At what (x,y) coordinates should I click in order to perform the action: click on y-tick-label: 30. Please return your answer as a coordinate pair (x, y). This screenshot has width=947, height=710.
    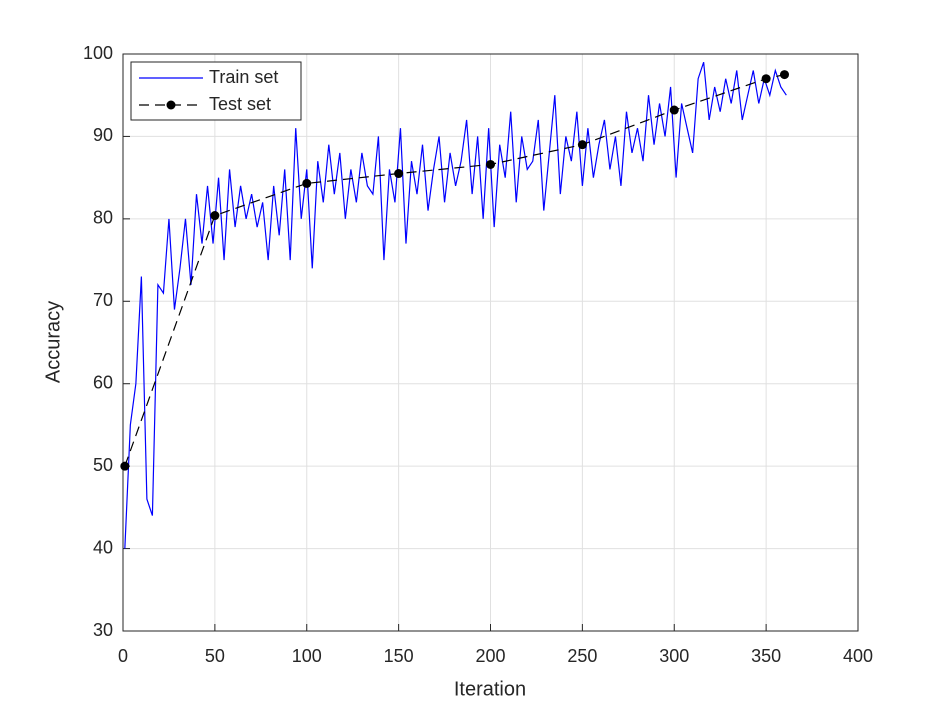
    Looking at the image, I should click on (103, 630).